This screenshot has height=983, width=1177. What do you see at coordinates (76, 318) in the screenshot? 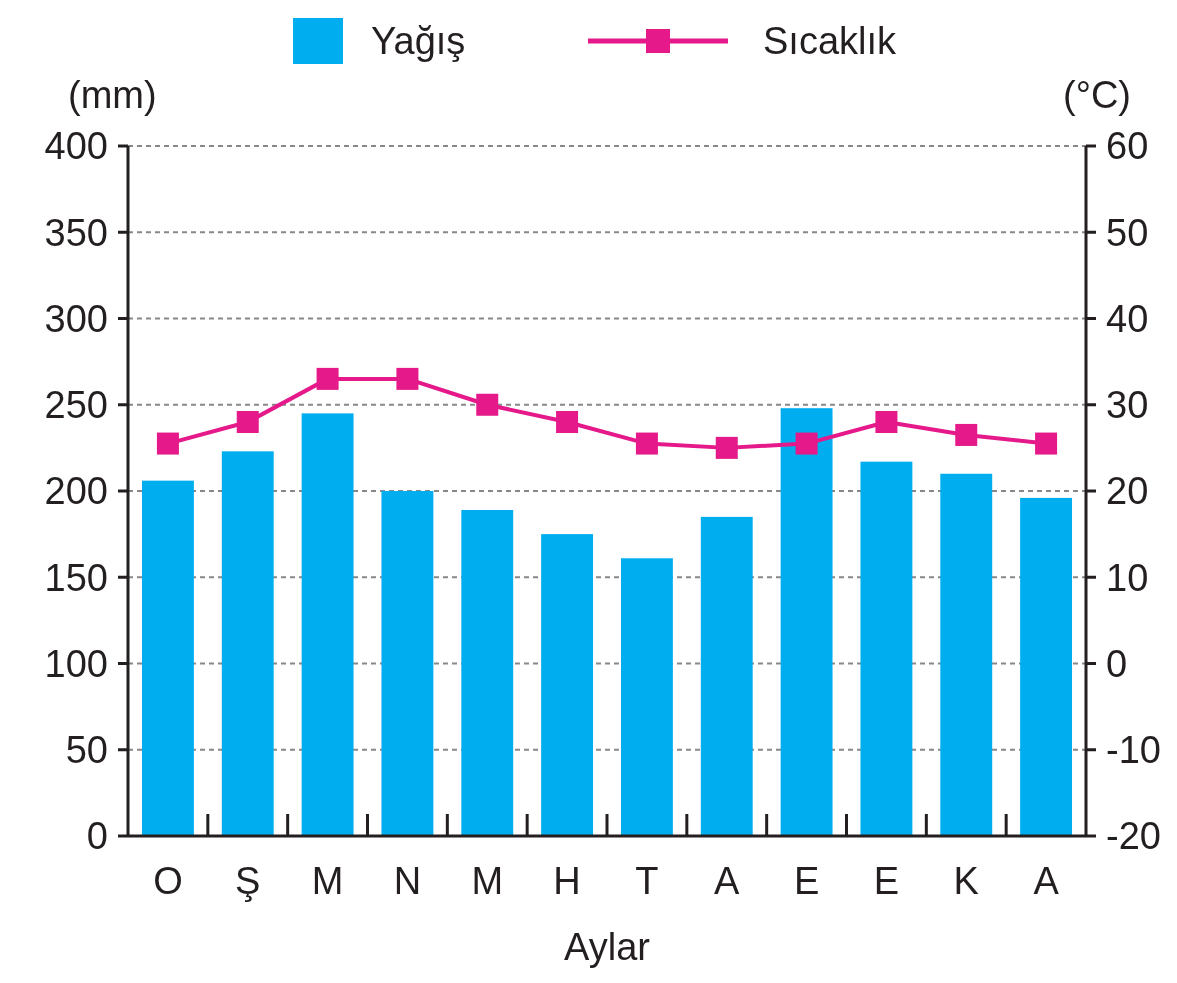
I see `y-tick-label: 300` at bounding box center [76, 318].